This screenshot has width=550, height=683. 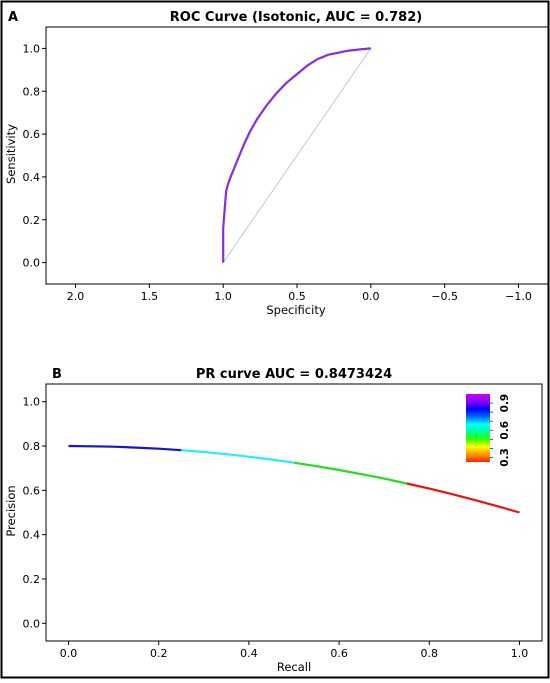 What do you see at coordinates (296, 17) in the screenshot?
I see `panel-a-title: ROC Curve (Isotonic, AUC = 0.782)` at bounding box center [296, 17].